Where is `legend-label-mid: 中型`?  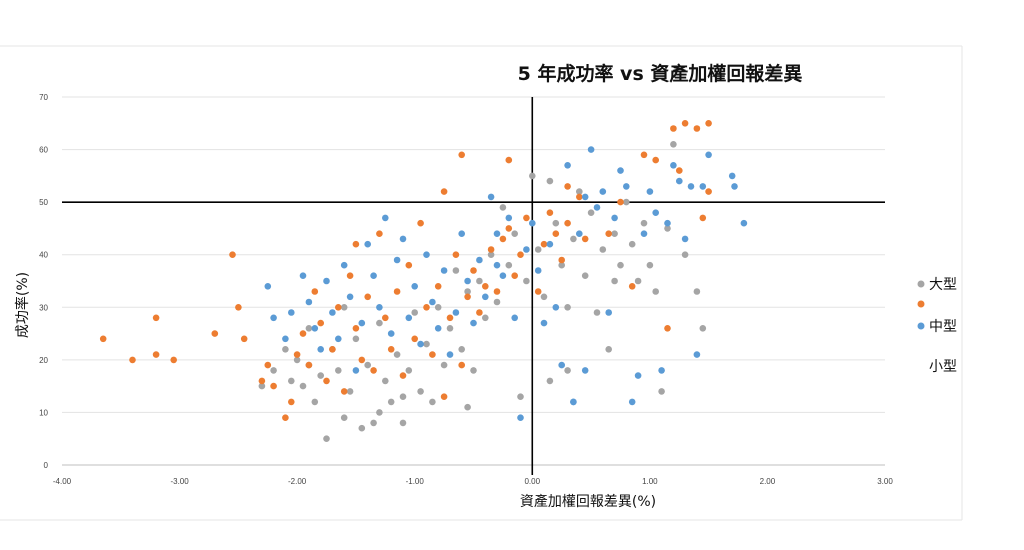 legend-label-mid: 中型 is located at coordinates (943, 327).